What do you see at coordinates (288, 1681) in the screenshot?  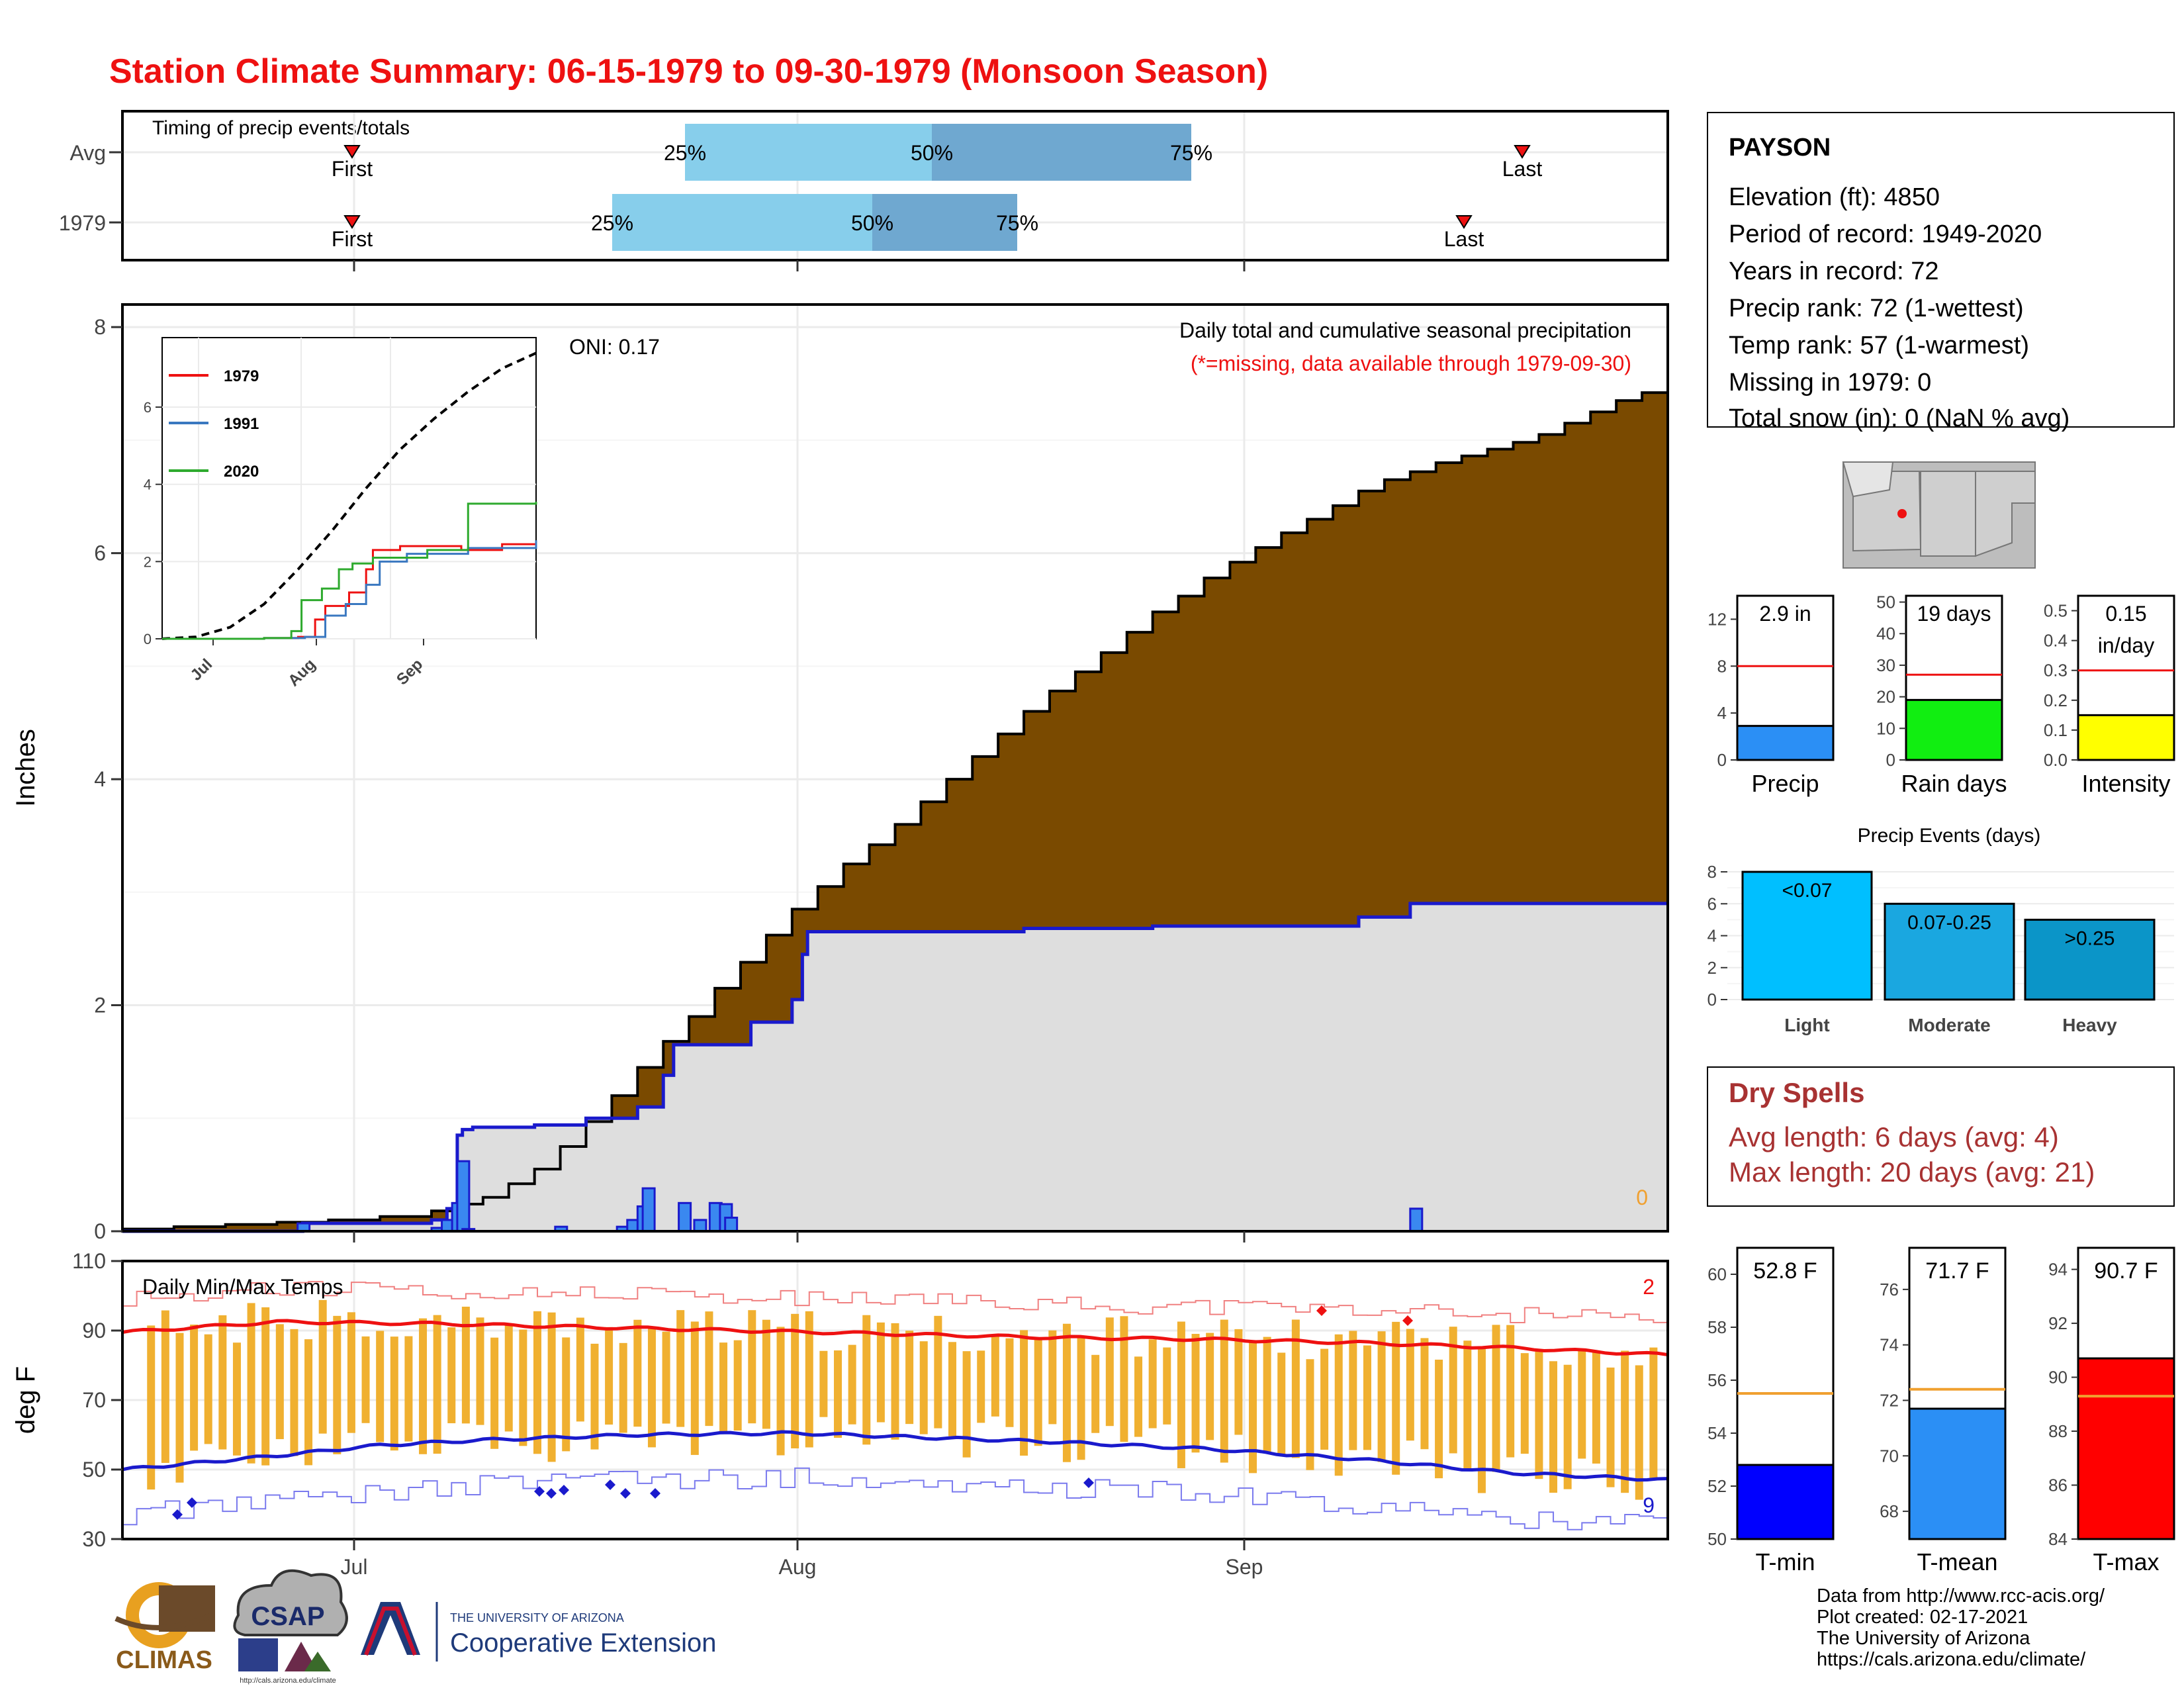 I see `csap-logo-url: http://cals.arizona.edu/climate` at bounding box center [288, 1681].